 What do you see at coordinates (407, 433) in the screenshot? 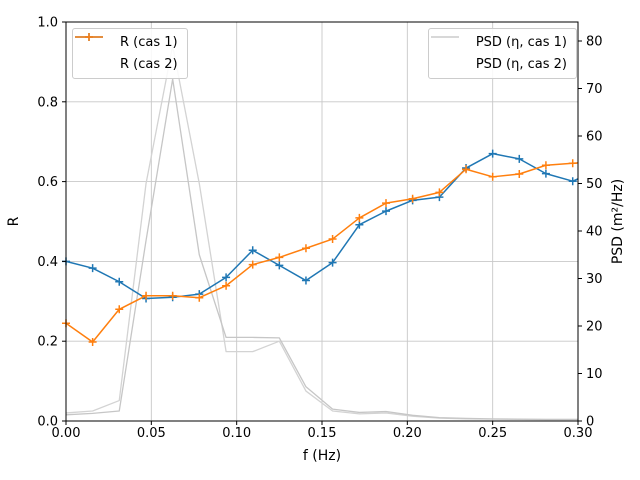
I see `x-tick-label: 0.20` at bounding box center [407, 433].